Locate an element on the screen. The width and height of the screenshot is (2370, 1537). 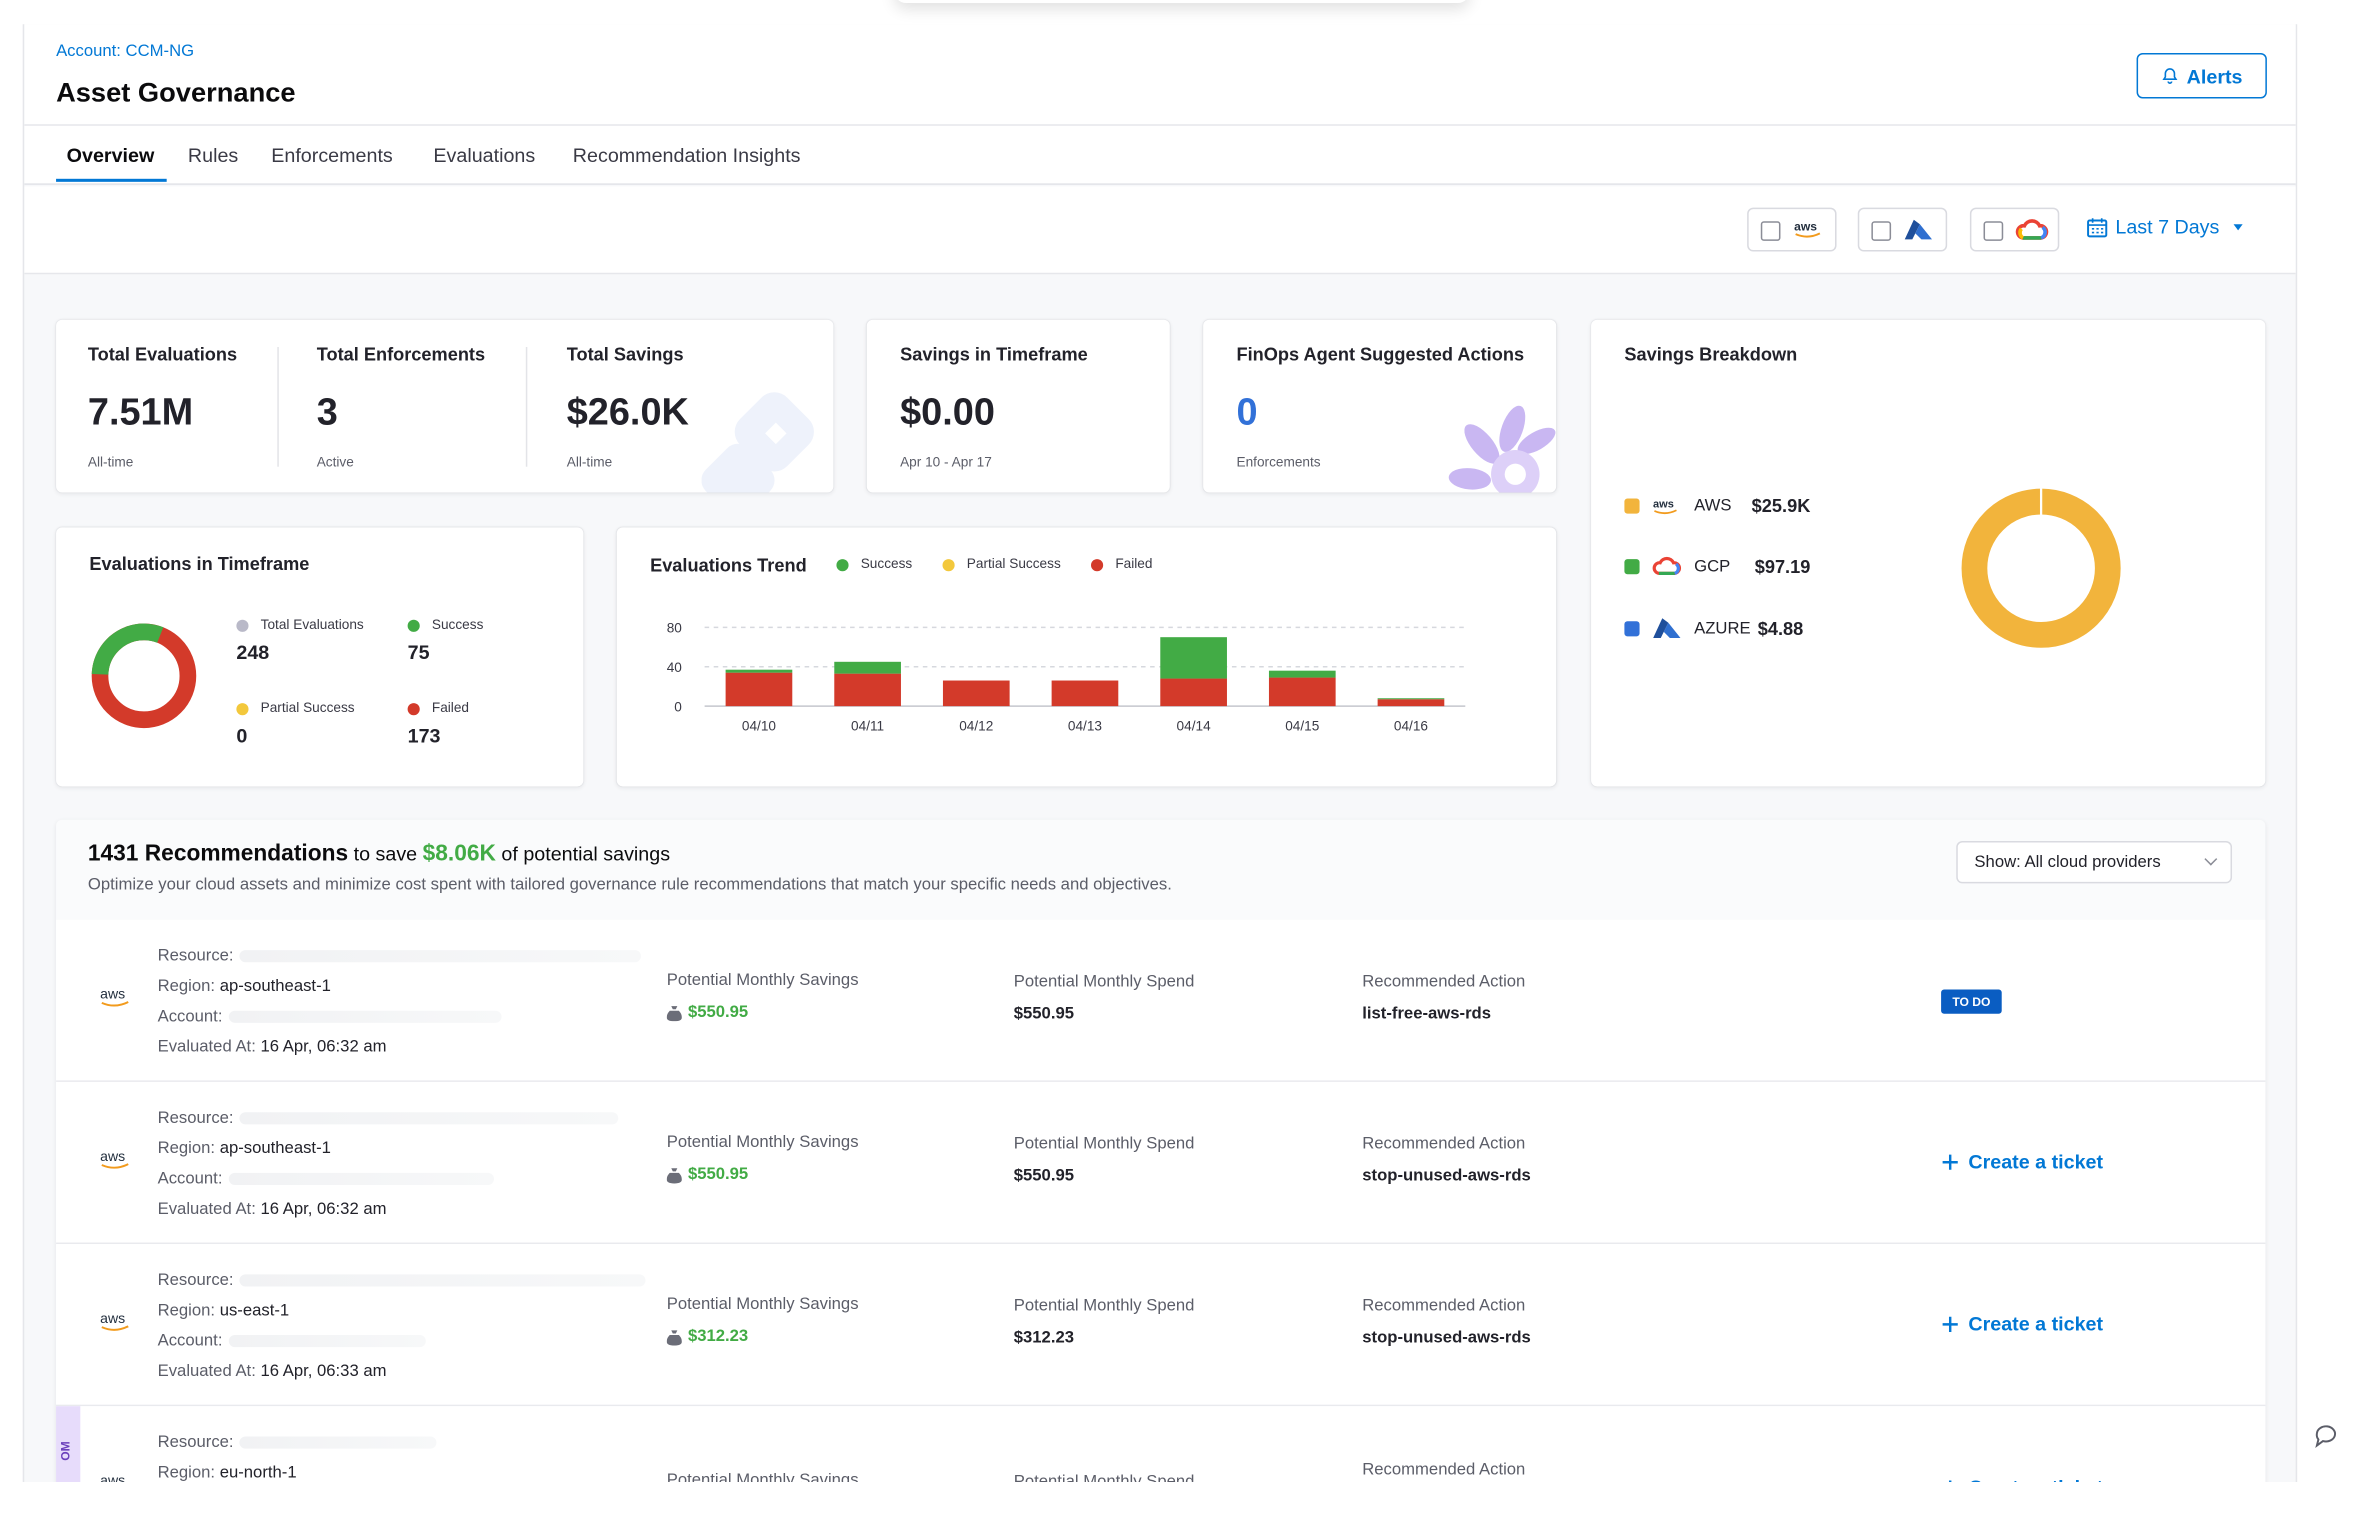
x-tick-label: 04/16 is located at coordinates (1411, 725).